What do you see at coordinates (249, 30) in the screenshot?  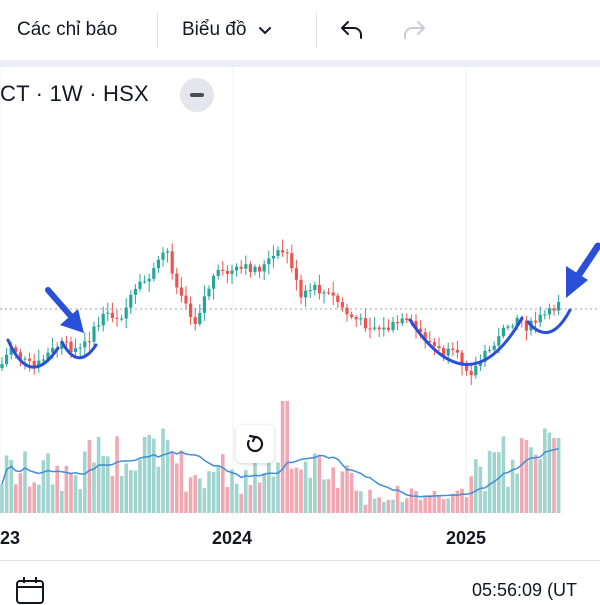 I see `chart-type-button: Biểu đồ` at bounding box center [249, 30].